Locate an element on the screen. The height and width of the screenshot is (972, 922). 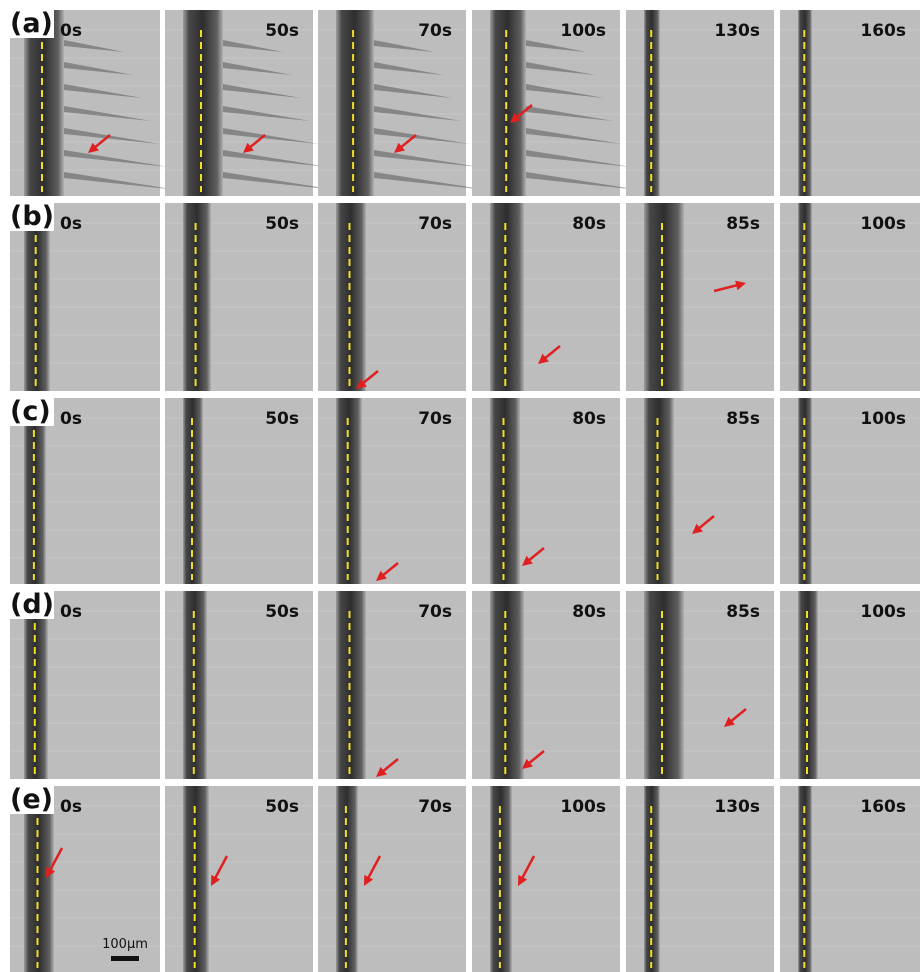
row-label: (b) is located at coordinates (32, 216).